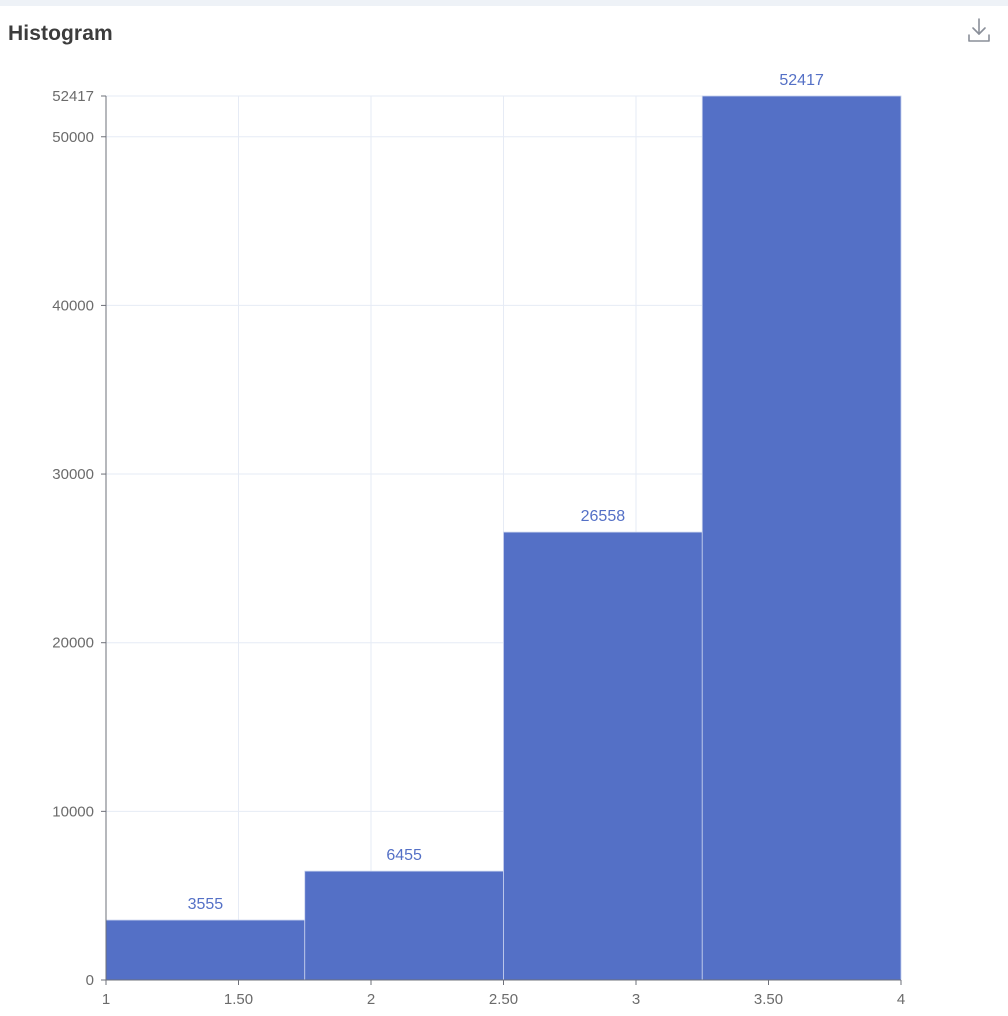 The image size is (1008, 1016). I want to click on y-tick-label: 20000, so click(73, 643).